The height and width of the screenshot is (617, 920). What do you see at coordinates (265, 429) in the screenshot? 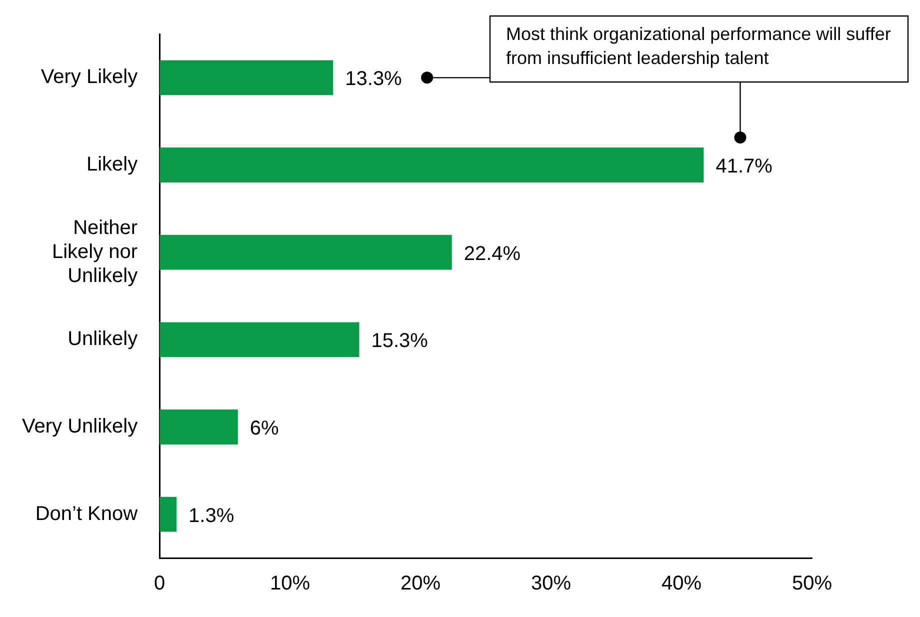
I see `data-label: 6%` at bounding box center [265, 429].